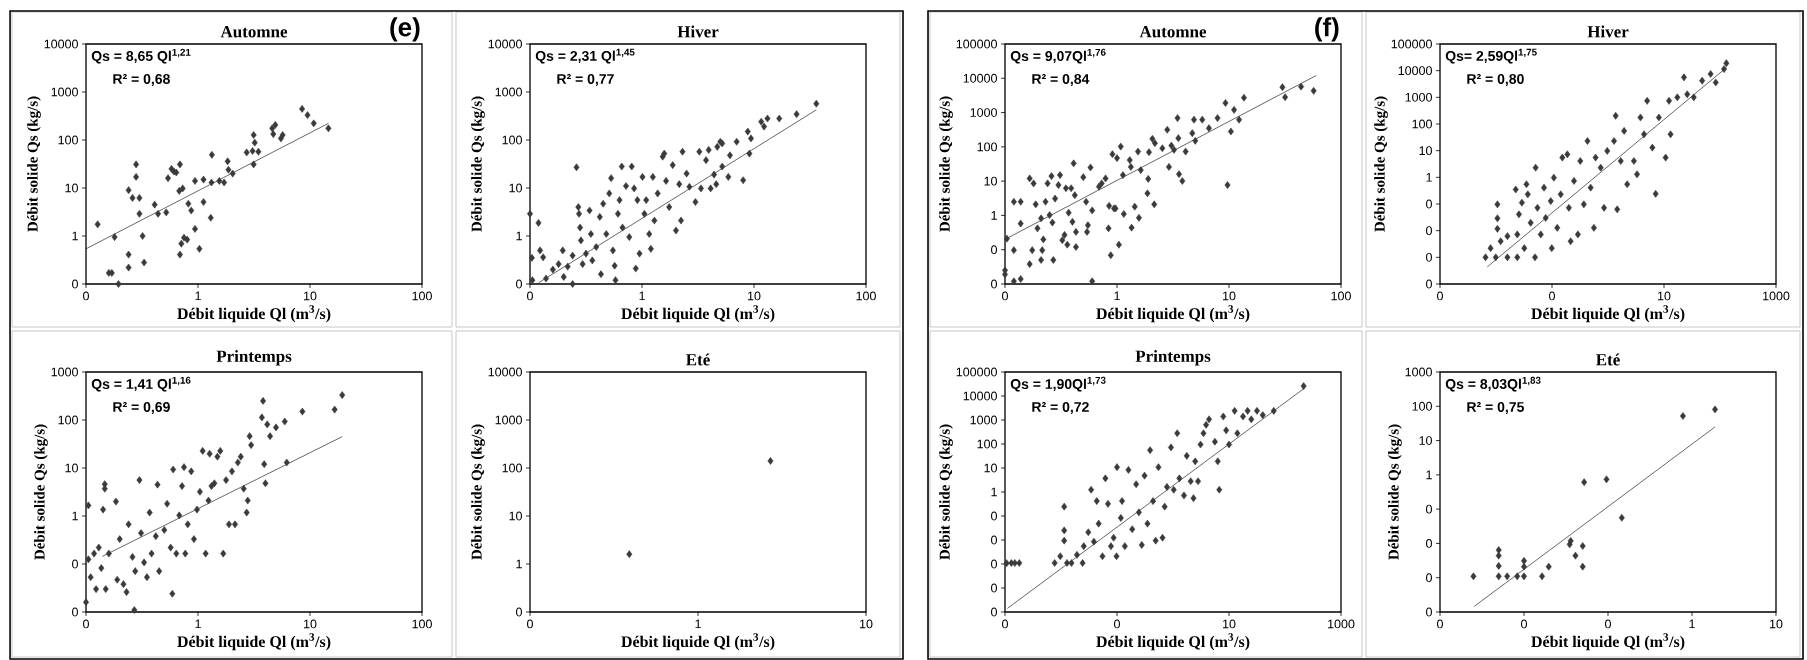  Describe the element at coordinates (1495, 407) in the screenshot. I see `annotation: R² = 0,75` at that location.